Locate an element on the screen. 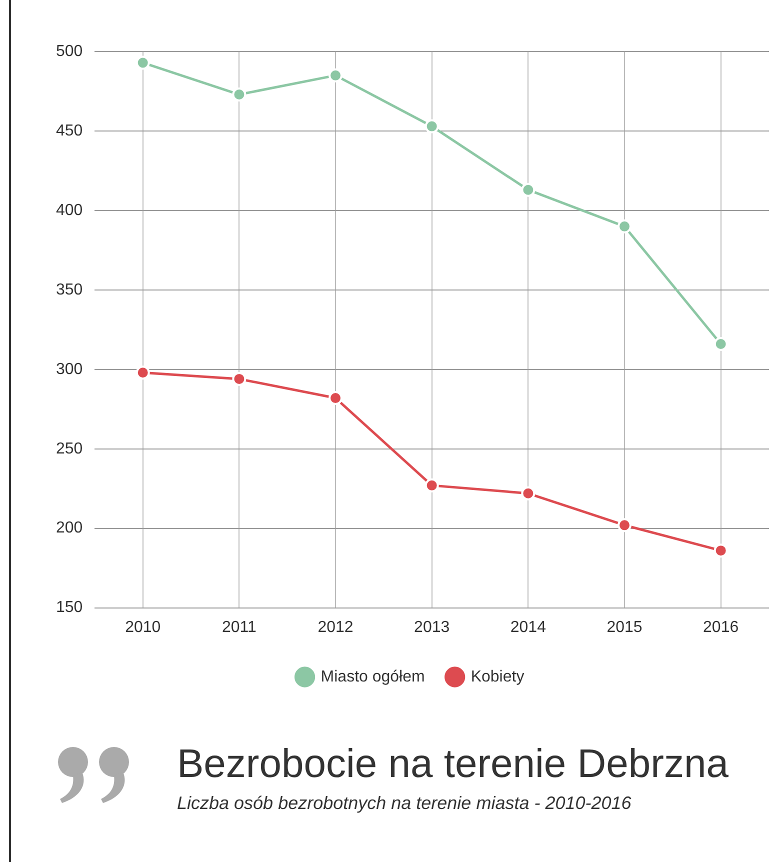 The height and width of the screenshot is (862, 777). x-tick-label: 2010 is located at coordinates (143, 627).